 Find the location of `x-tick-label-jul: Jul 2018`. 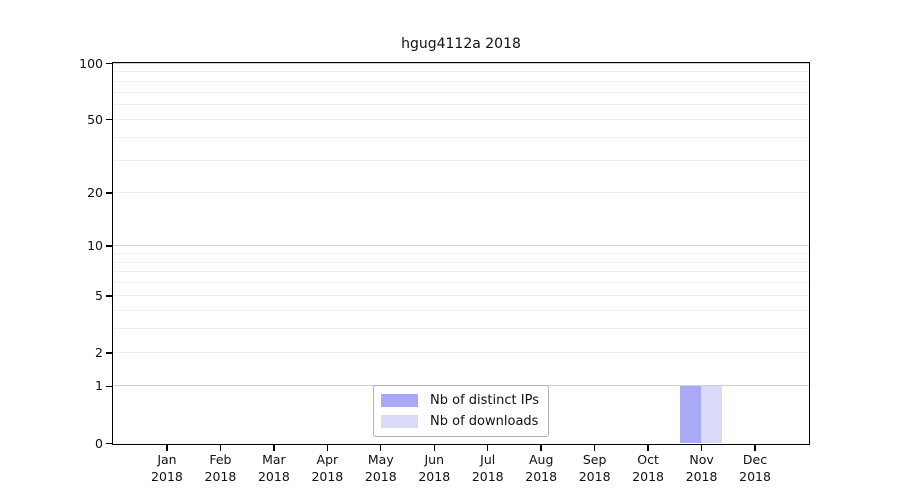

x-tick-label-jul: Jul 2018 is located at coordinates (487, 468).